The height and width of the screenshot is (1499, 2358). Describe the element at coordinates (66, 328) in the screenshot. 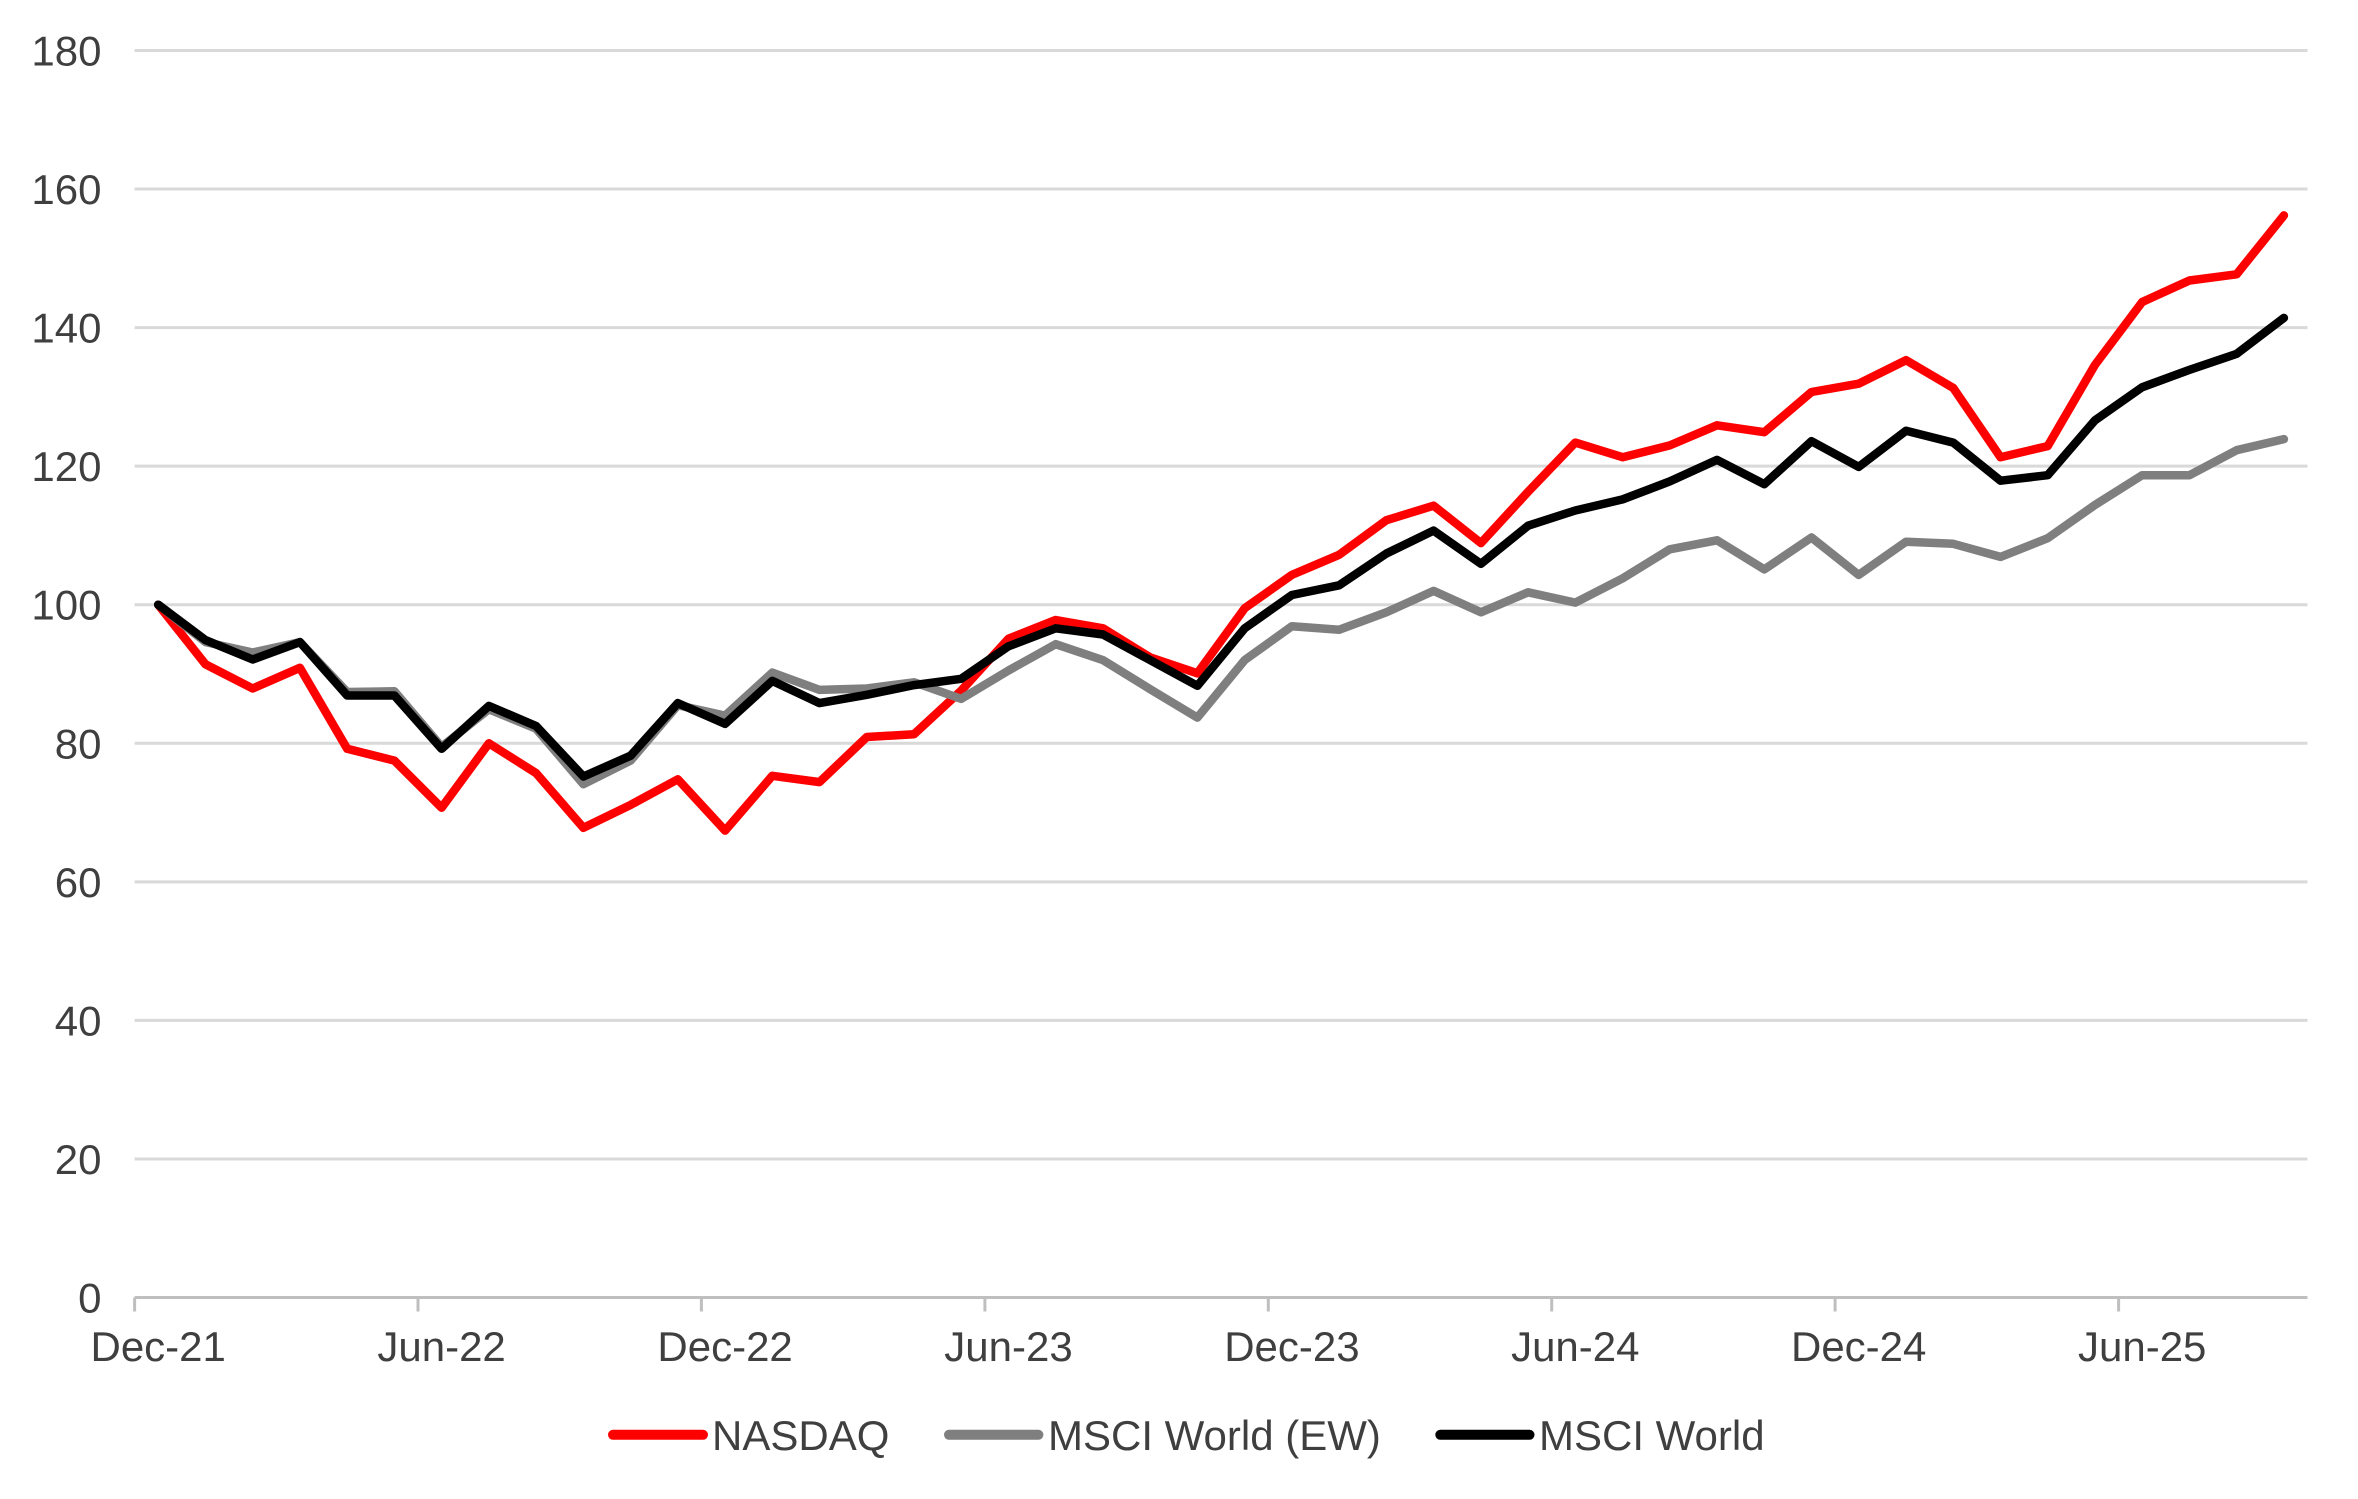

I see `svg-text: 140` at that location.